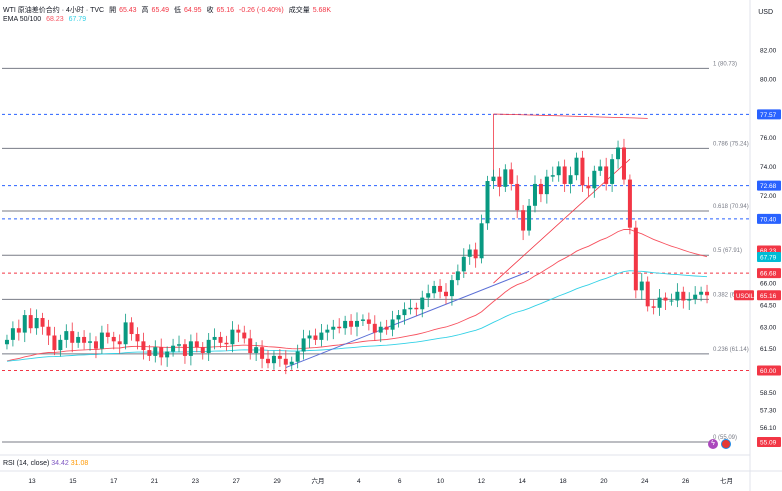  Describe the element at coordinates (482, 481) in the screenshot. I see `x-tick-label: 12` at that location.